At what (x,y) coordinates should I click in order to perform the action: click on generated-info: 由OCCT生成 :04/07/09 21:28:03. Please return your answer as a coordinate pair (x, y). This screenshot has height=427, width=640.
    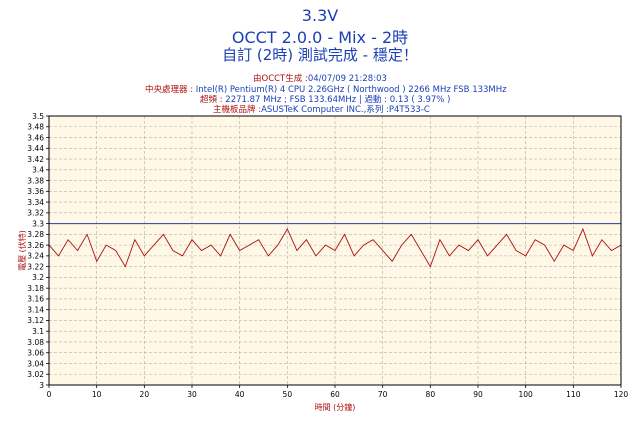
    Looking at the image, I should click on (320, 78).